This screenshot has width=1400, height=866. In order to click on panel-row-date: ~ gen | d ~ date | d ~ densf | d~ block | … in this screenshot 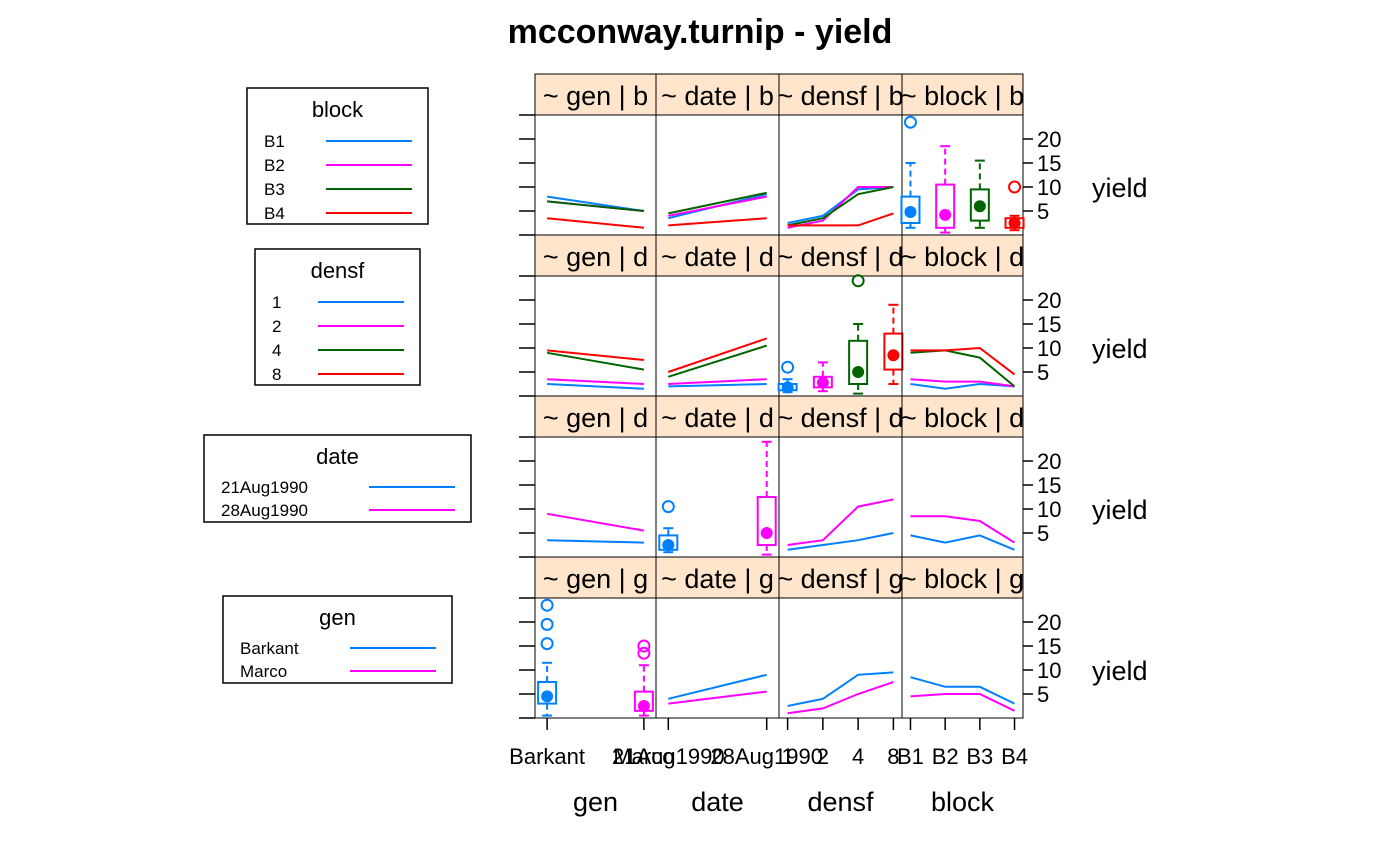, I will do `click(833, 476)`.